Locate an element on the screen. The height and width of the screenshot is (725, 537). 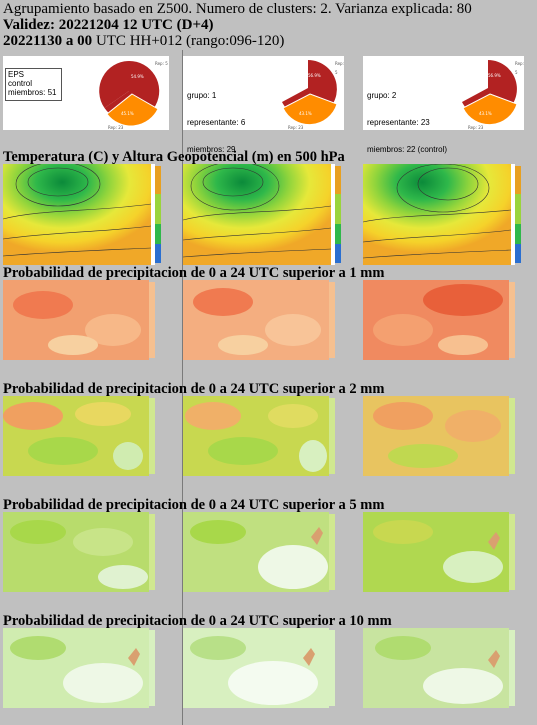
precip-2mm-map-eps is located at coordinates (80, 436).